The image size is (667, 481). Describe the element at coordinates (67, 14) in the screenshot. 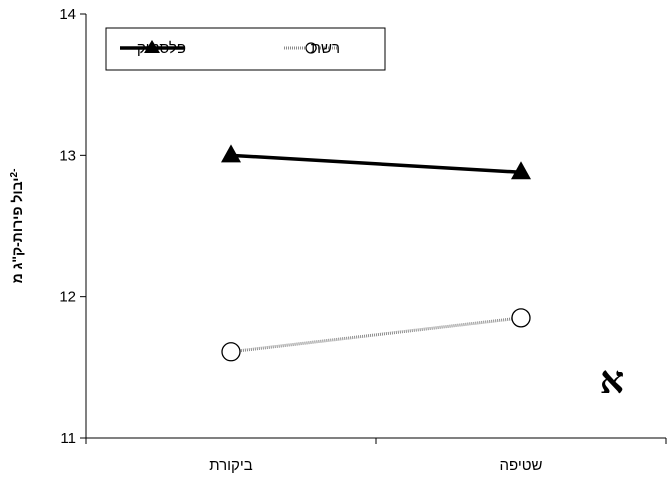

I see `y-tick-label: 14` at that location.